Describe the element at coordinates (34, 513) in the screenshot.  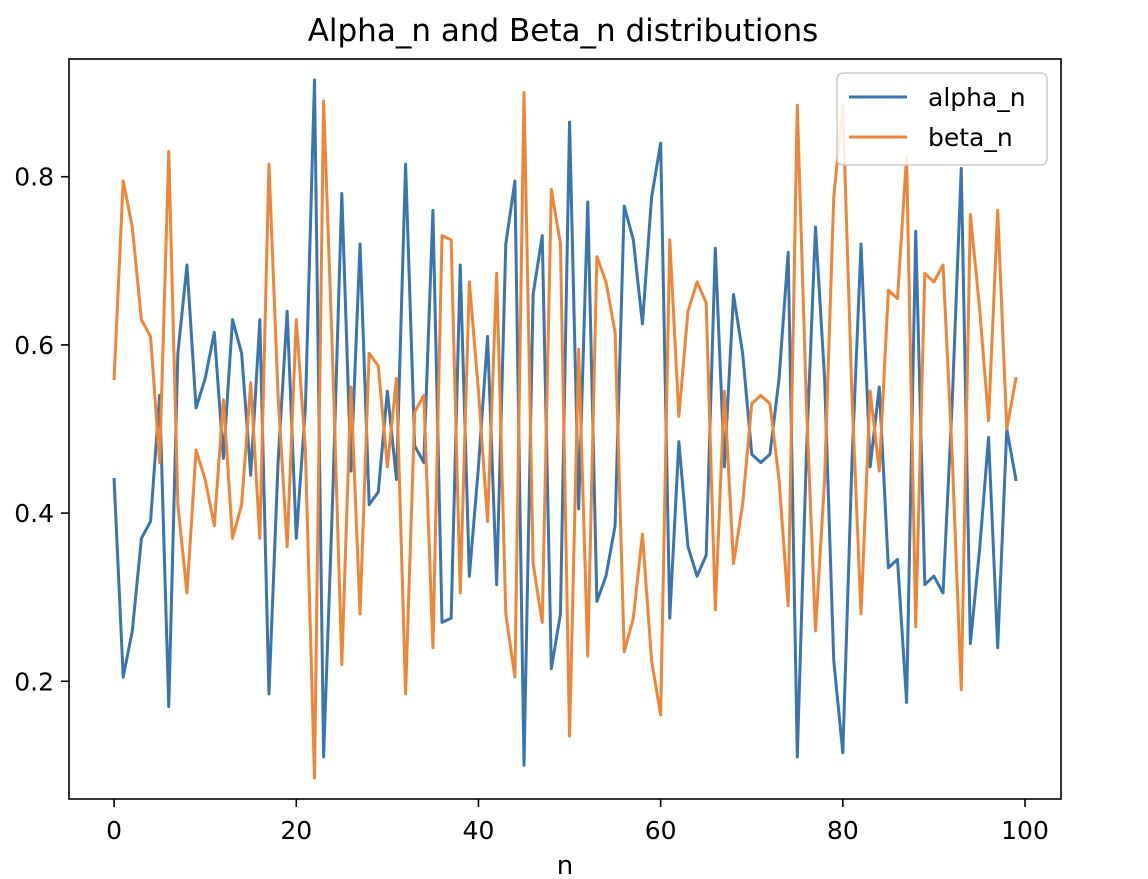
I see `y-tick-label-1: 0.4` at that location.